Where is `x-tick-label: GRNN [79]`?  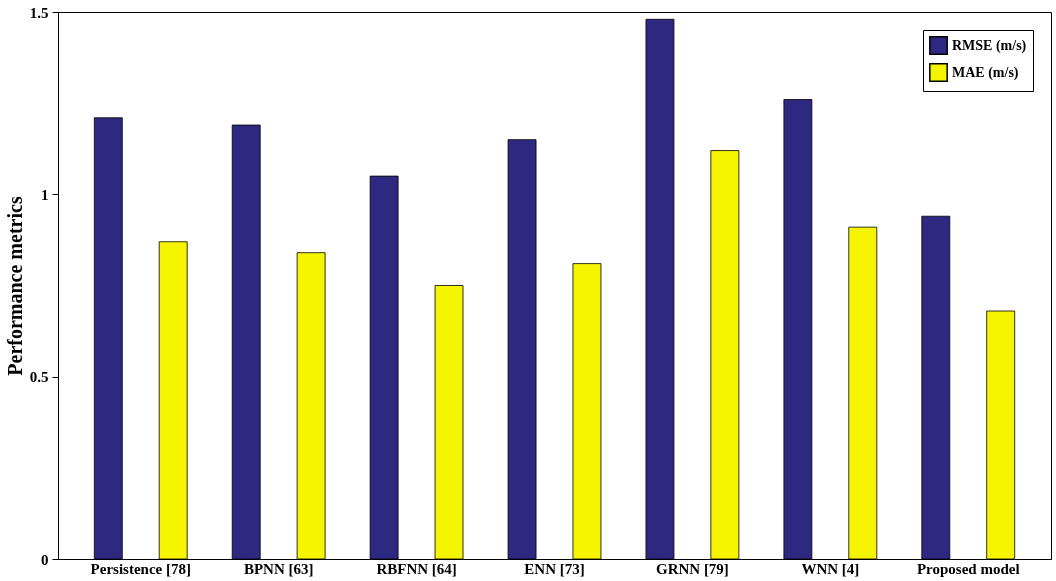 x-tick-label: GRNN [79] is located at coordinates (692, 568).